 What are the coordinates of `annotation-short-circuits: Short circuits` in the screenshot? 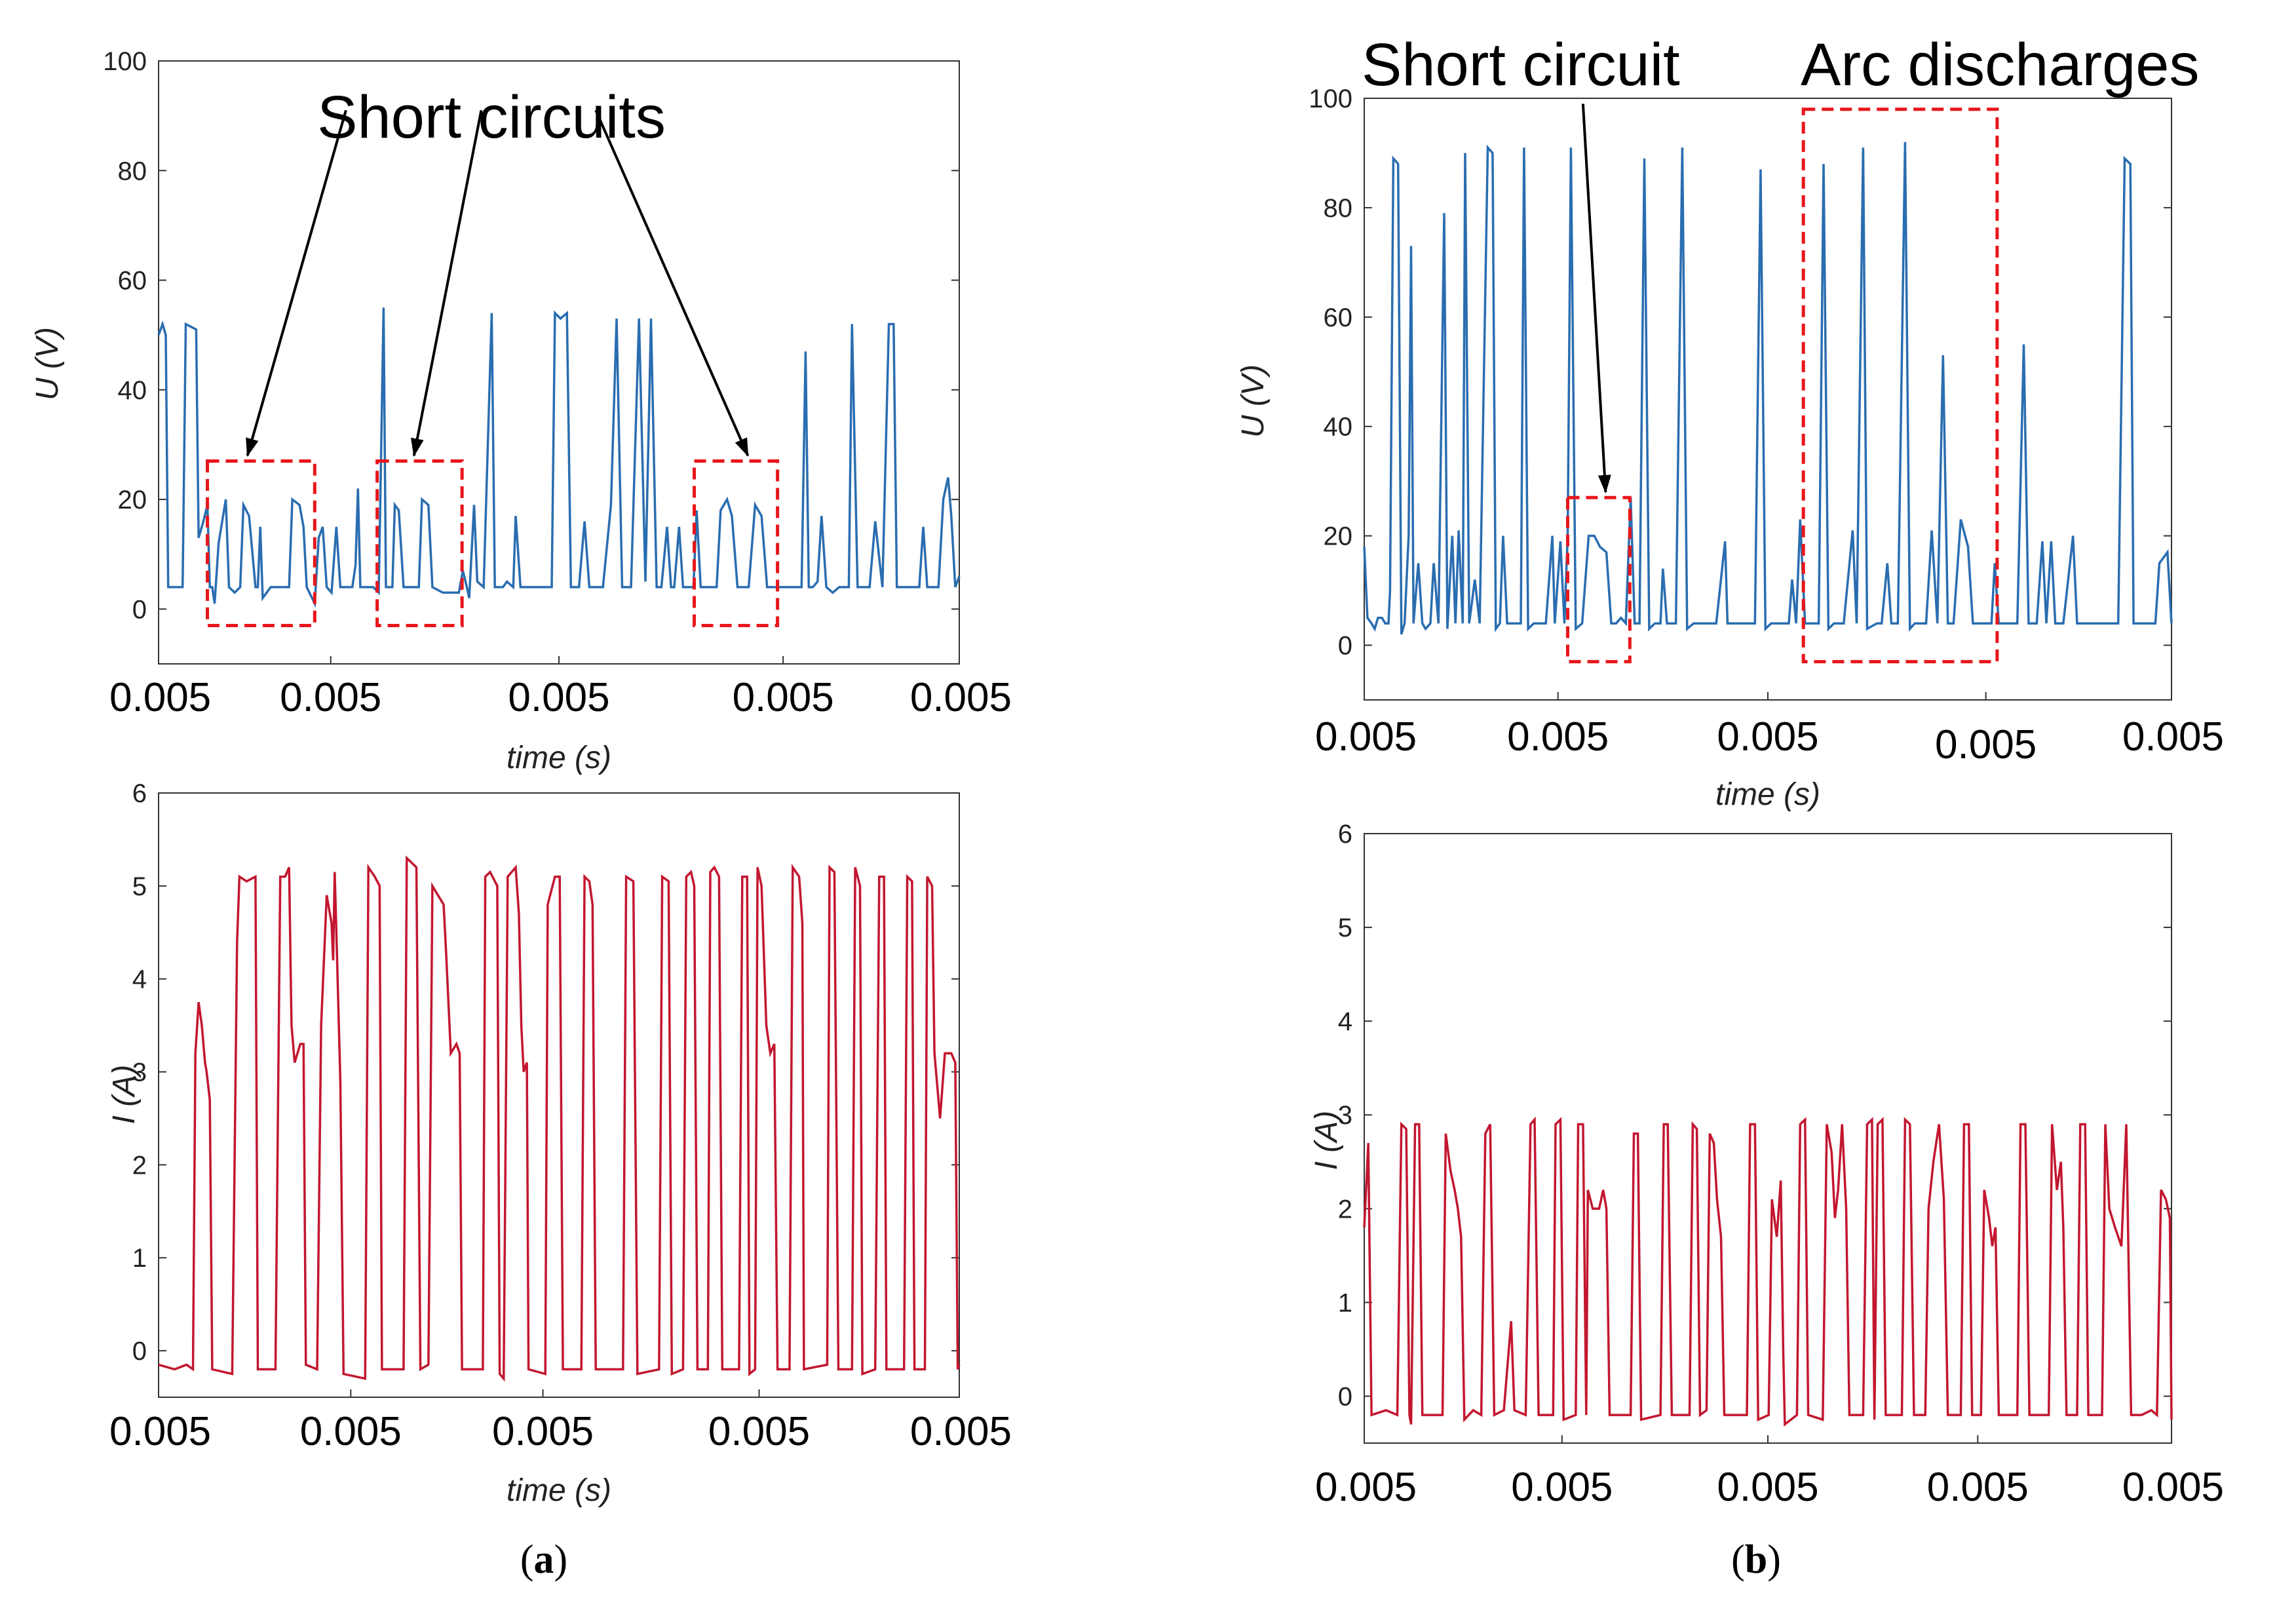 It's located at (491, 117).